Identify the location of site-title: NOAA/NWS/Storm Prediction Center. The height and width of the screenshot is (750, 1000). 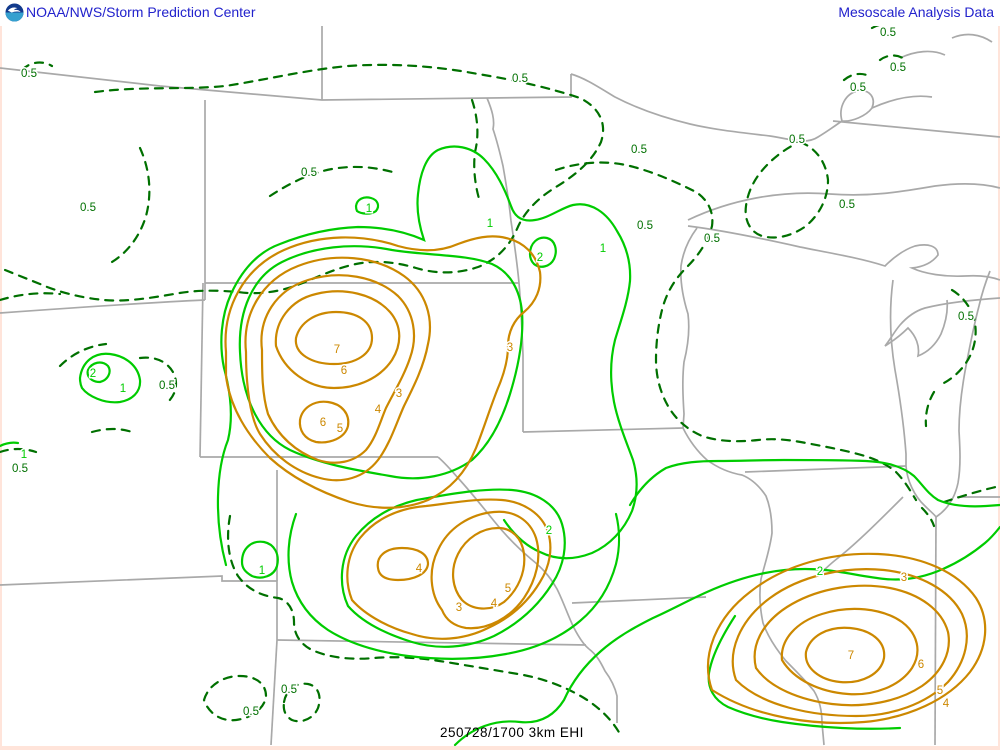
(141, 12).